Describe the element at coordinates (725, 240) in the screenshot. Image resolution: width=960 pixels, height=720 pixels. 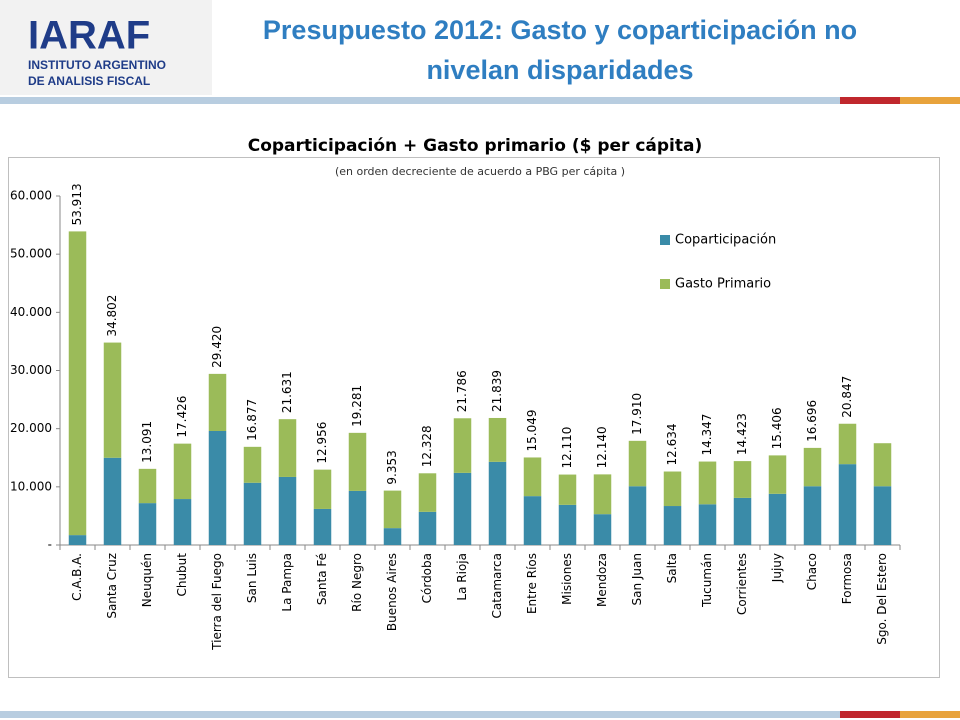
I see `legend-label: Coparticipación` at that location.